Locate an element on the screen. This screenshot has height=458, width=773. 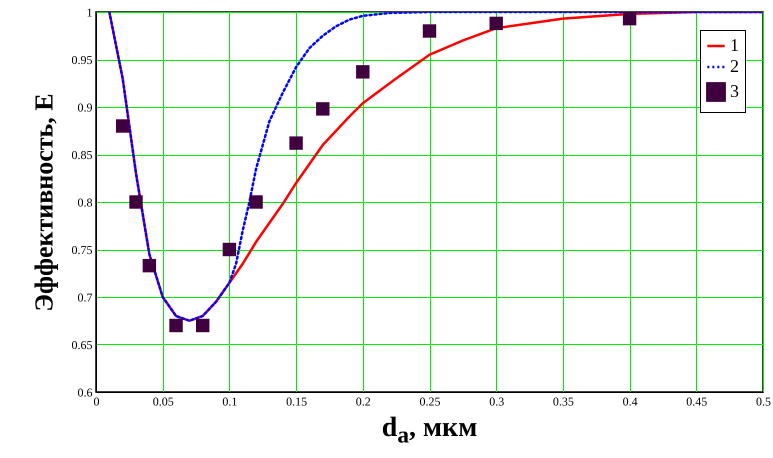
y-tick-label: 0.75 is located at coordinates (82, 250).